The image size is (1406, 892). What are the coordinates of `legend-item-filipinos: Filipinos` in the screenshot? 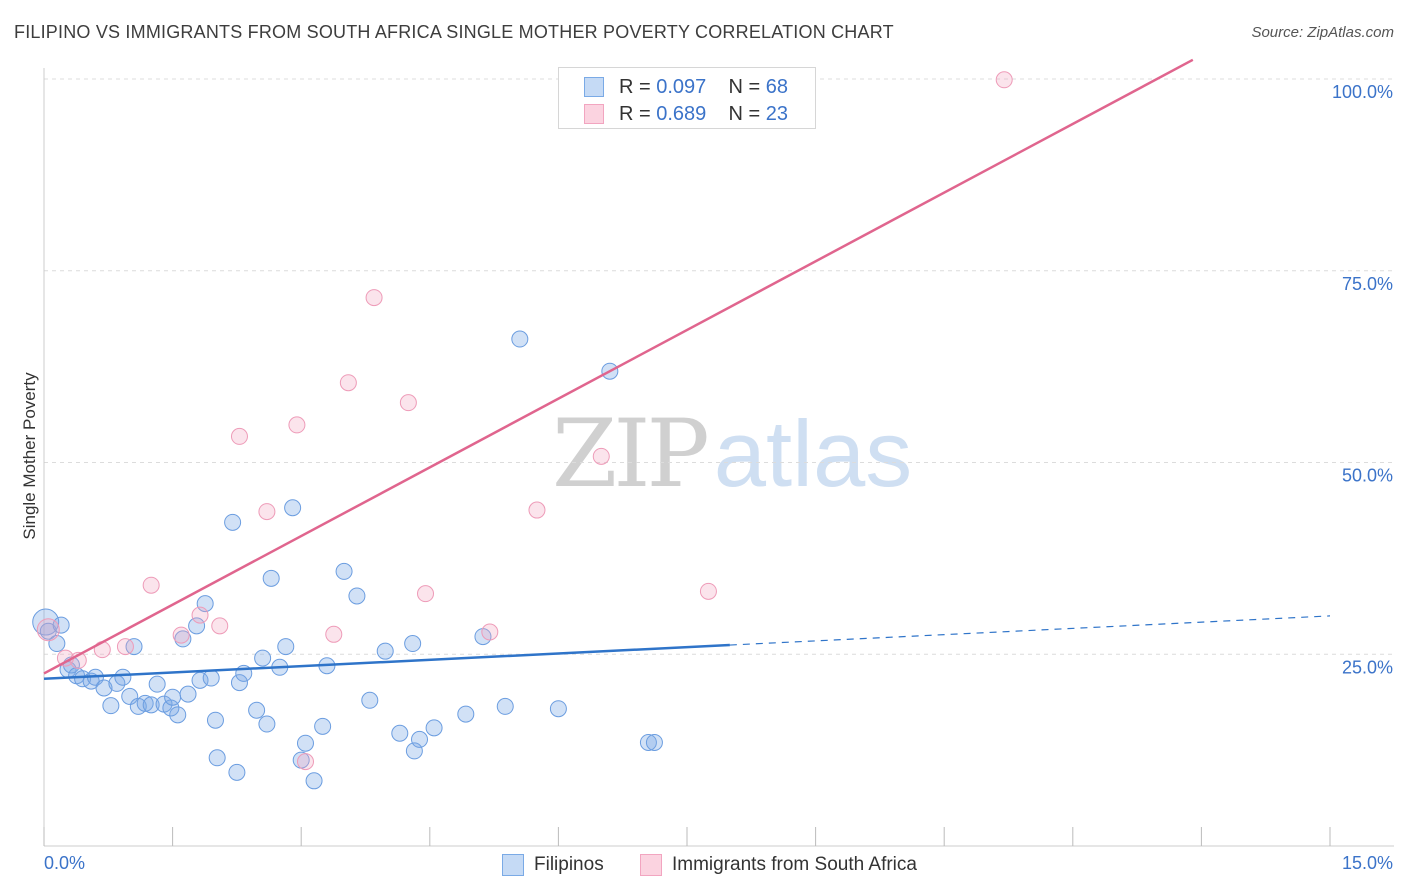 It's located at (553, 865).